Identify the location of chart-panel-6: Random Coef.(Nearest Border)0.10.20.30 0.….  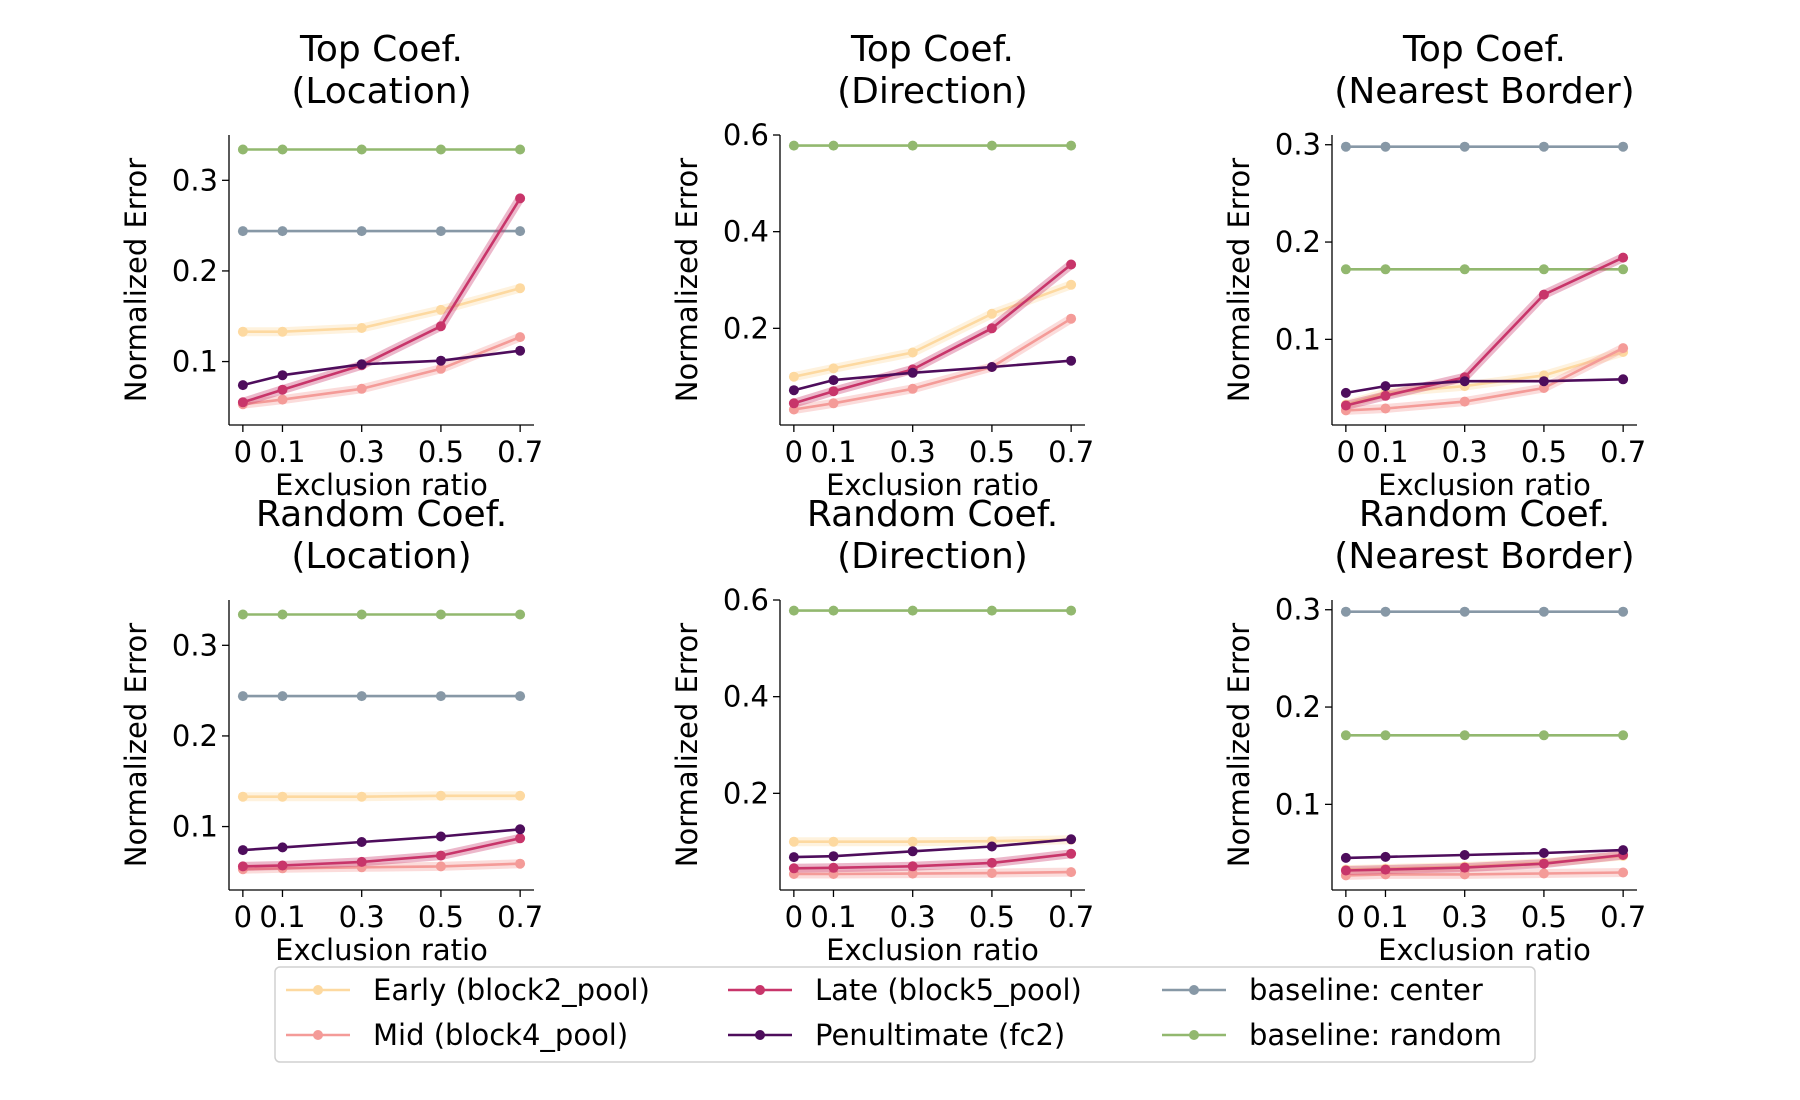
(1434, 730).